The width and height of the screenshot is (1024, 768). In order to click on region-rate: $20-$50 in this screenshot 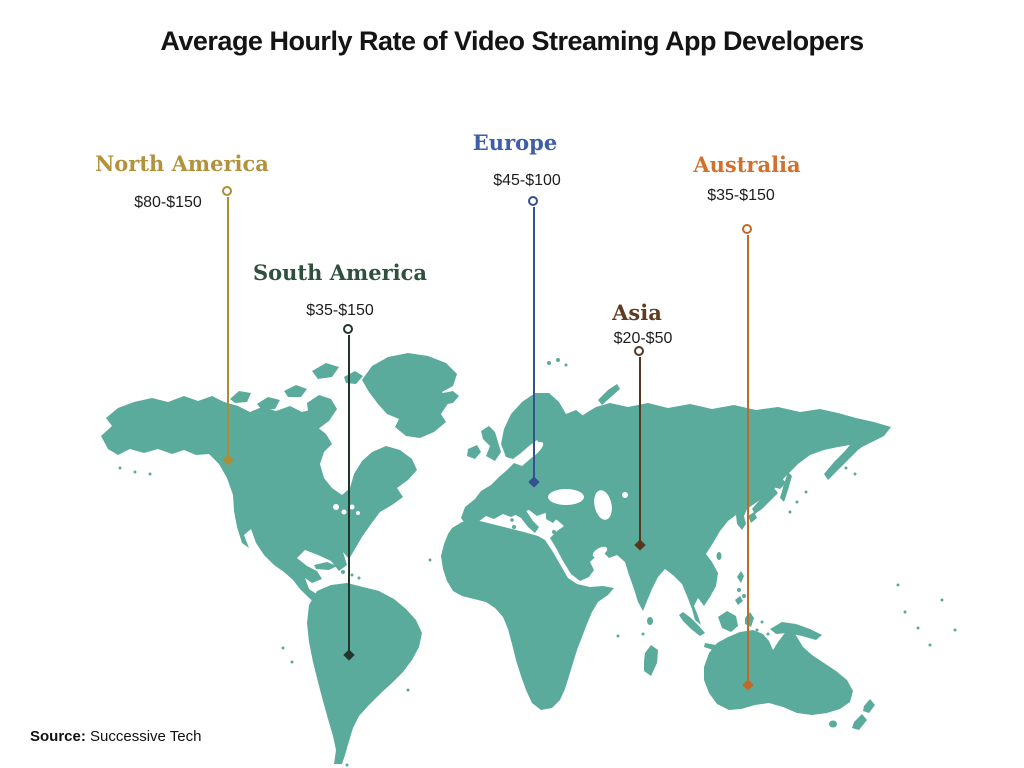, I will do `click(643, 338)`.